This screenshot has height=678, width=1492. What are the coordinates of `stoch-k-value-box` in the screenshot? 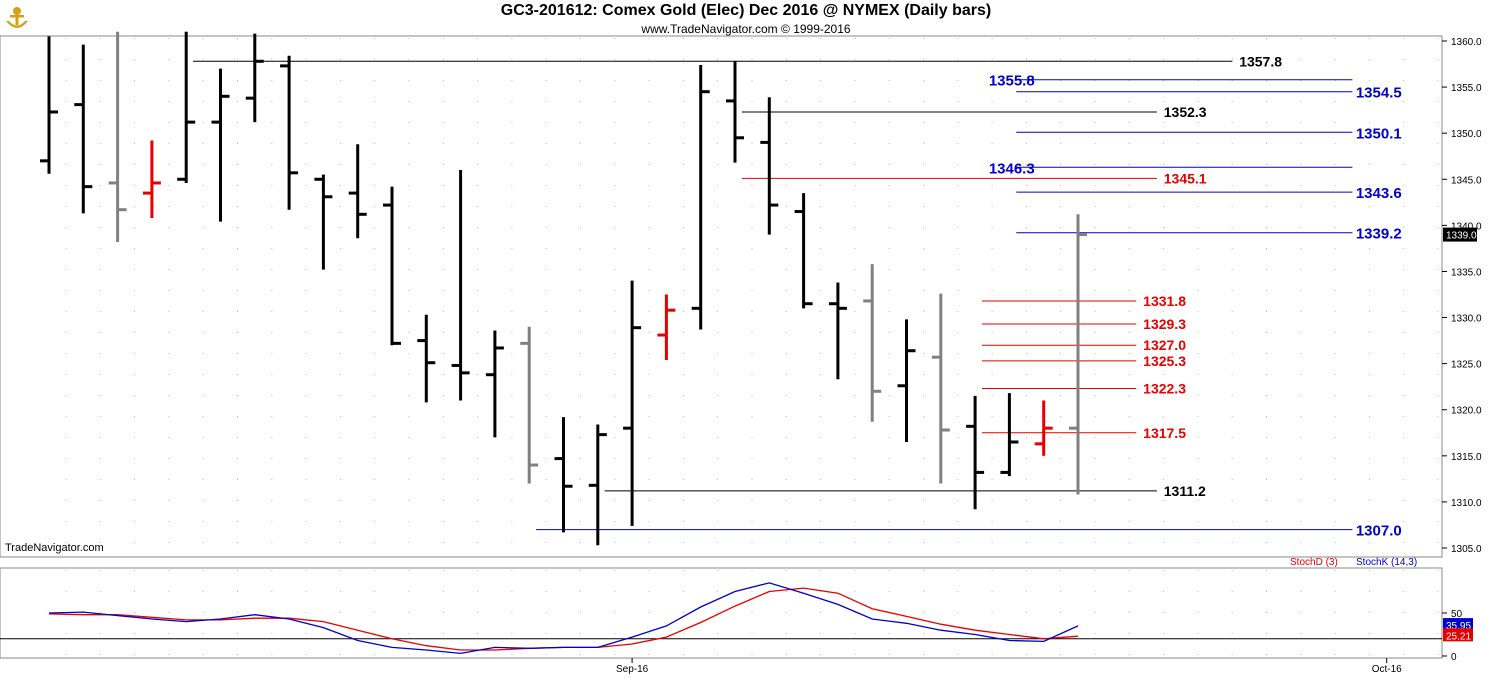 It's located at (1458, 625).